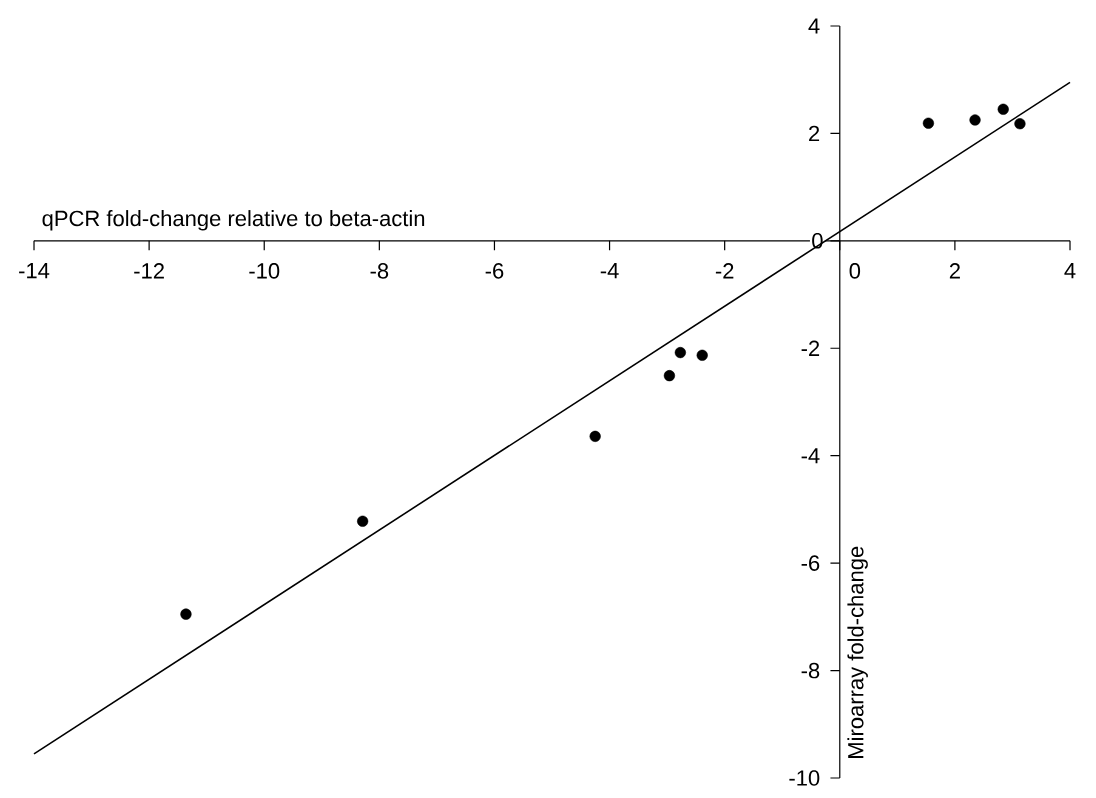 The height and width of the screenshot is (798, 1096). I want to click on x-tick-label: 0, so click(855, 271).